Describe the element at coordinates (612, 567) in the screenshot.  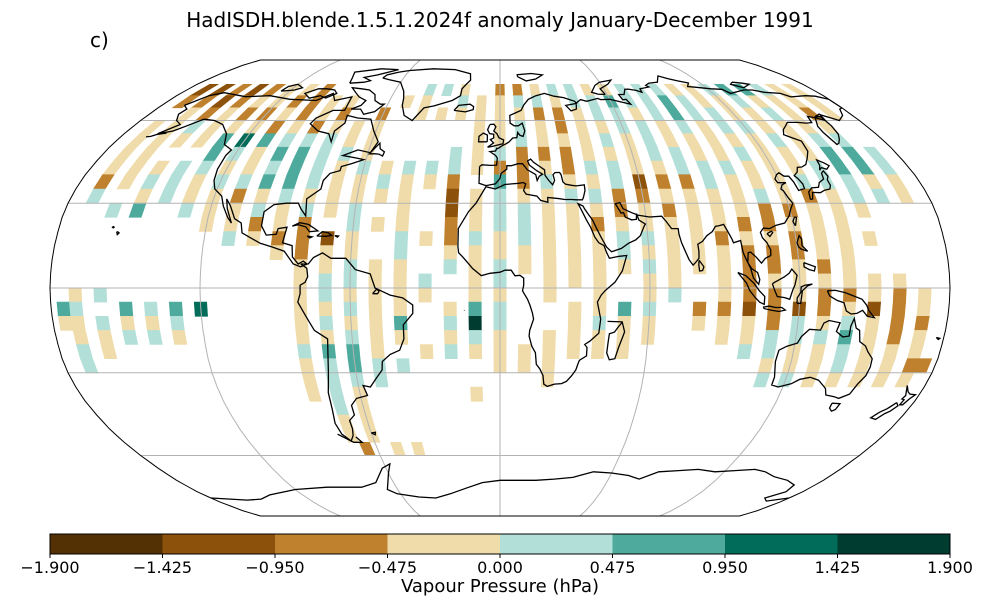
I see `colorbar-tick-label: 0.475` at that location.